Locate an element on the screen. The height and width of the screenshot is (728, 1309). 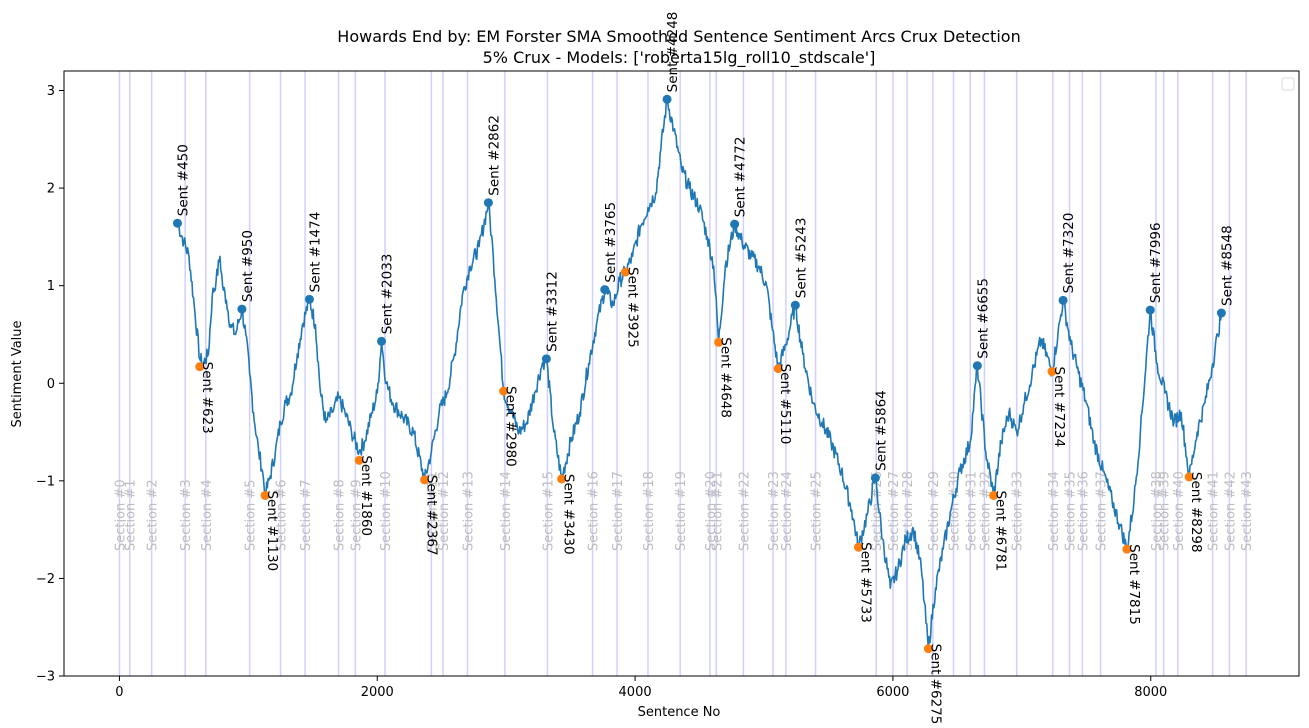
valley-label: Sent #623 is located at coordinates (207, 398).